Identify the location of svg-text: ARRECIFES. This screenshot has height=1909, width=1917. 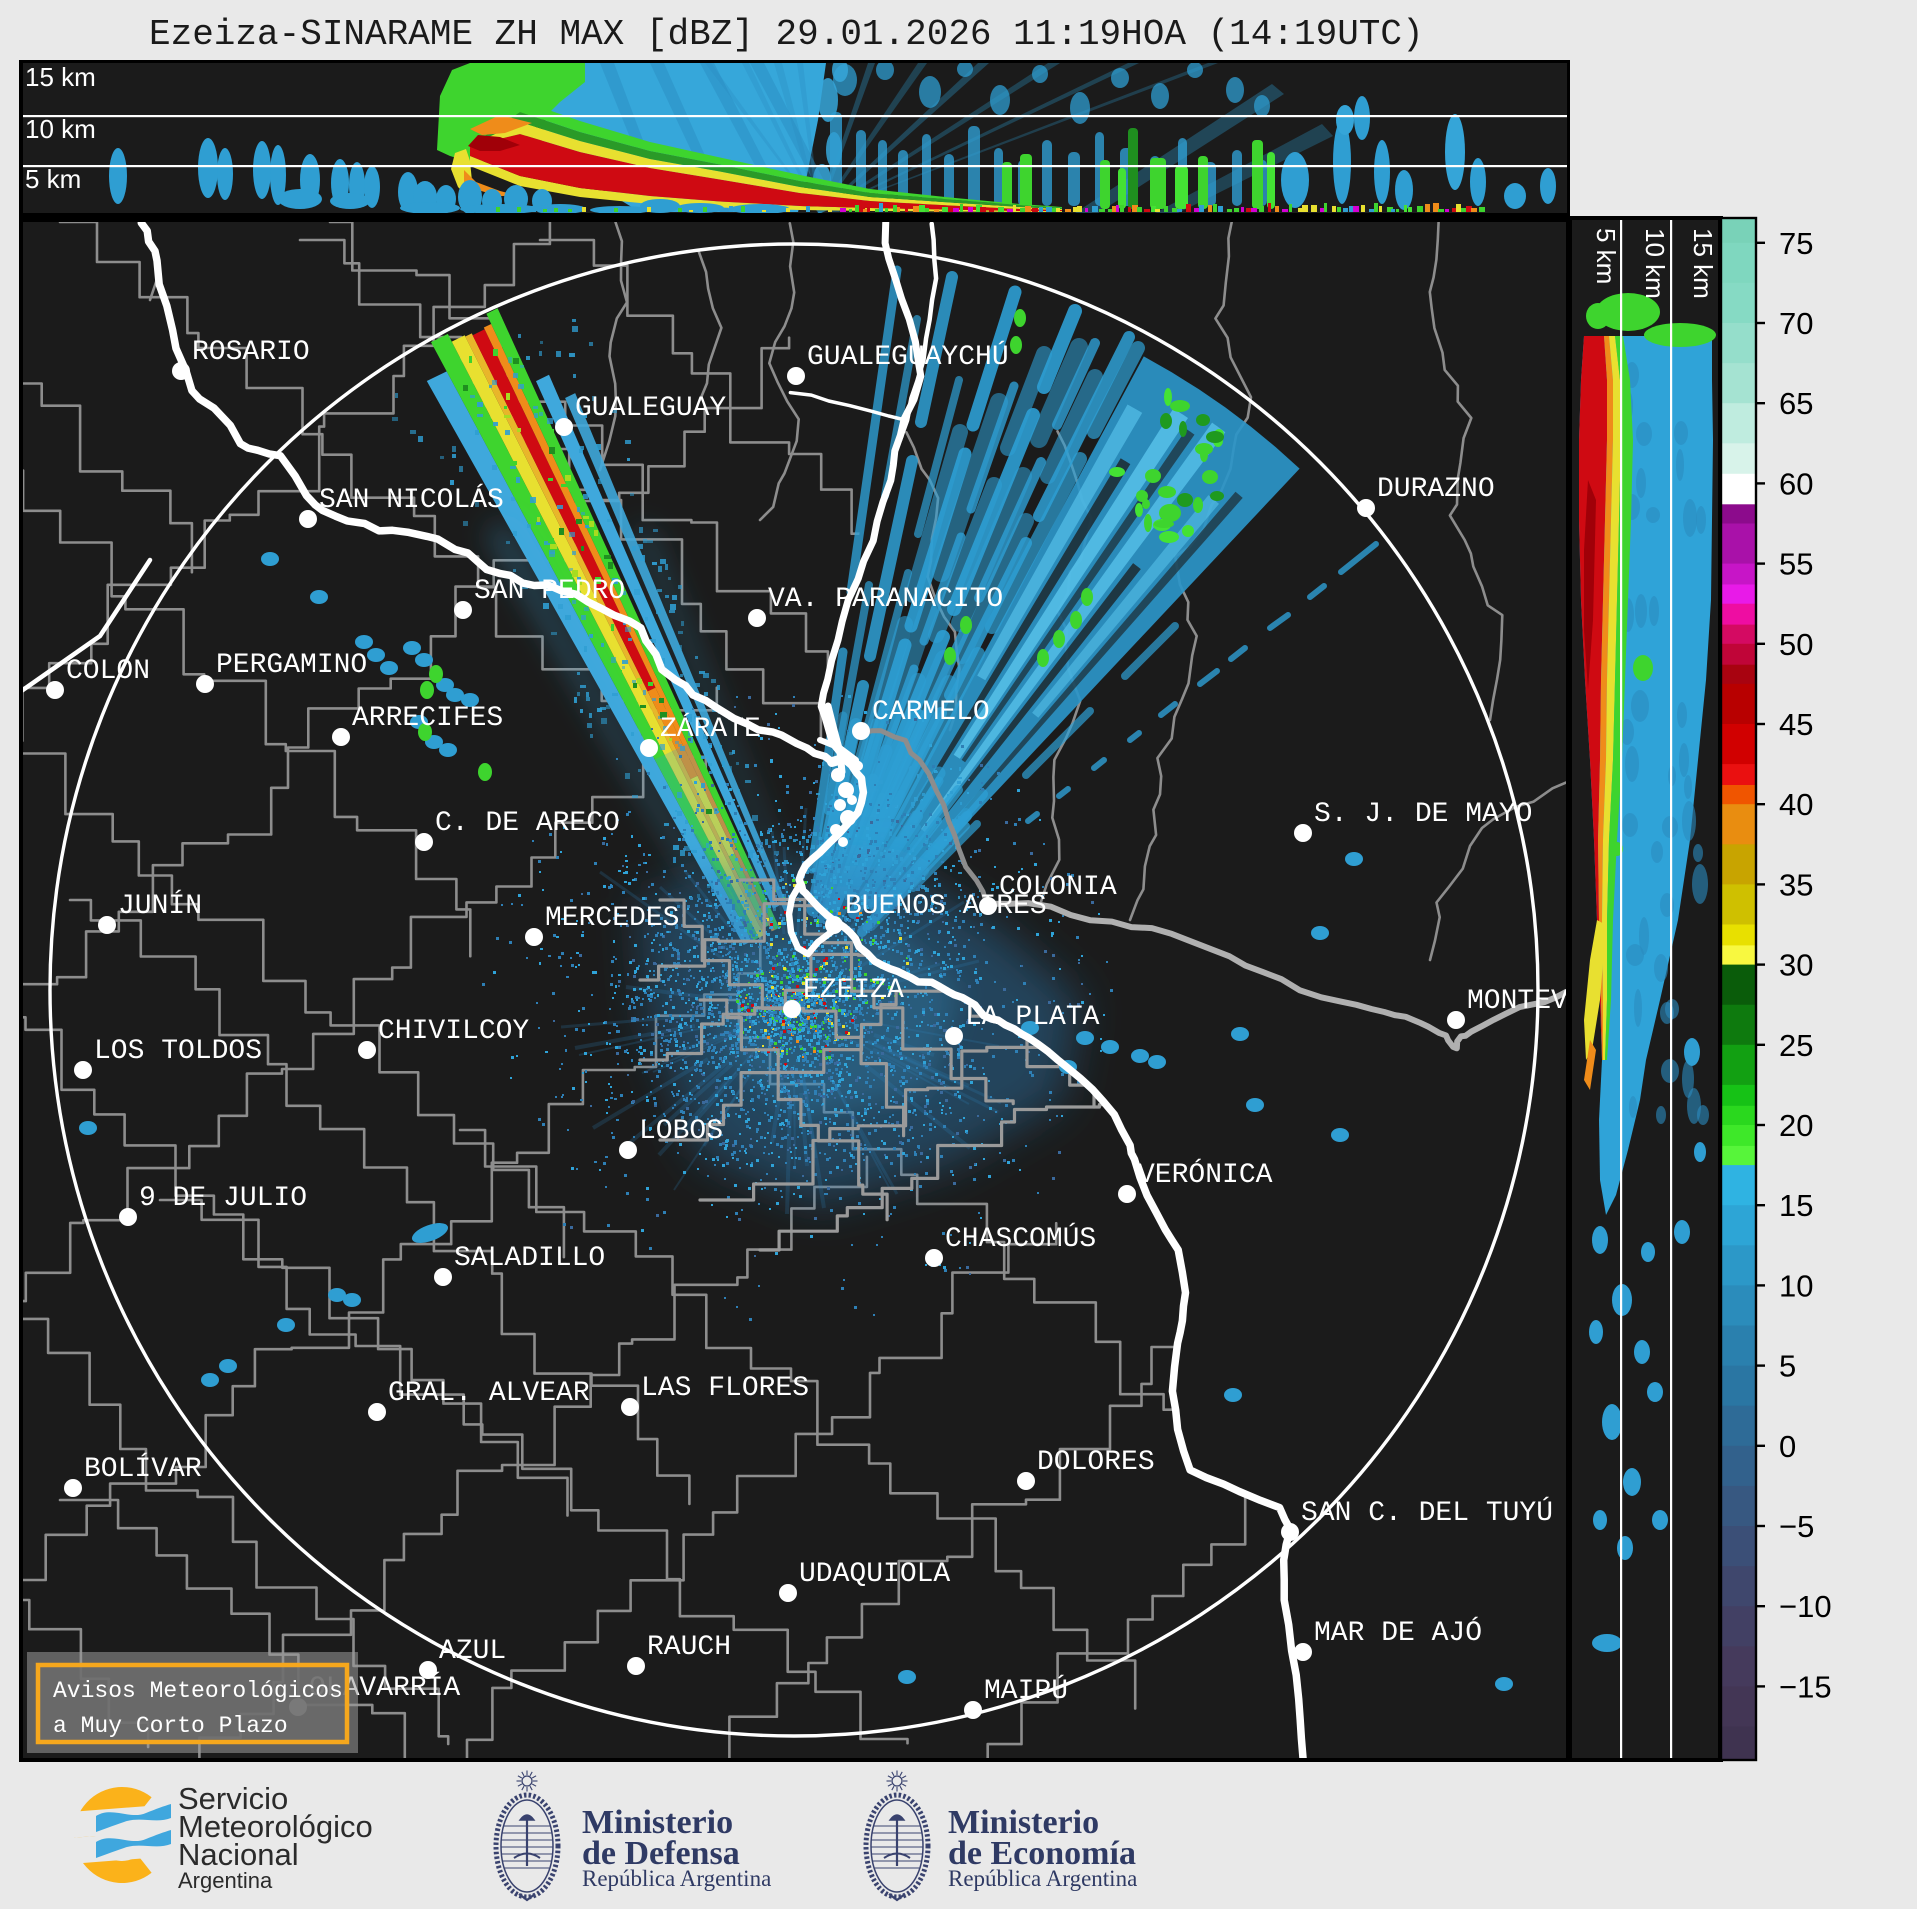
(427, 718).